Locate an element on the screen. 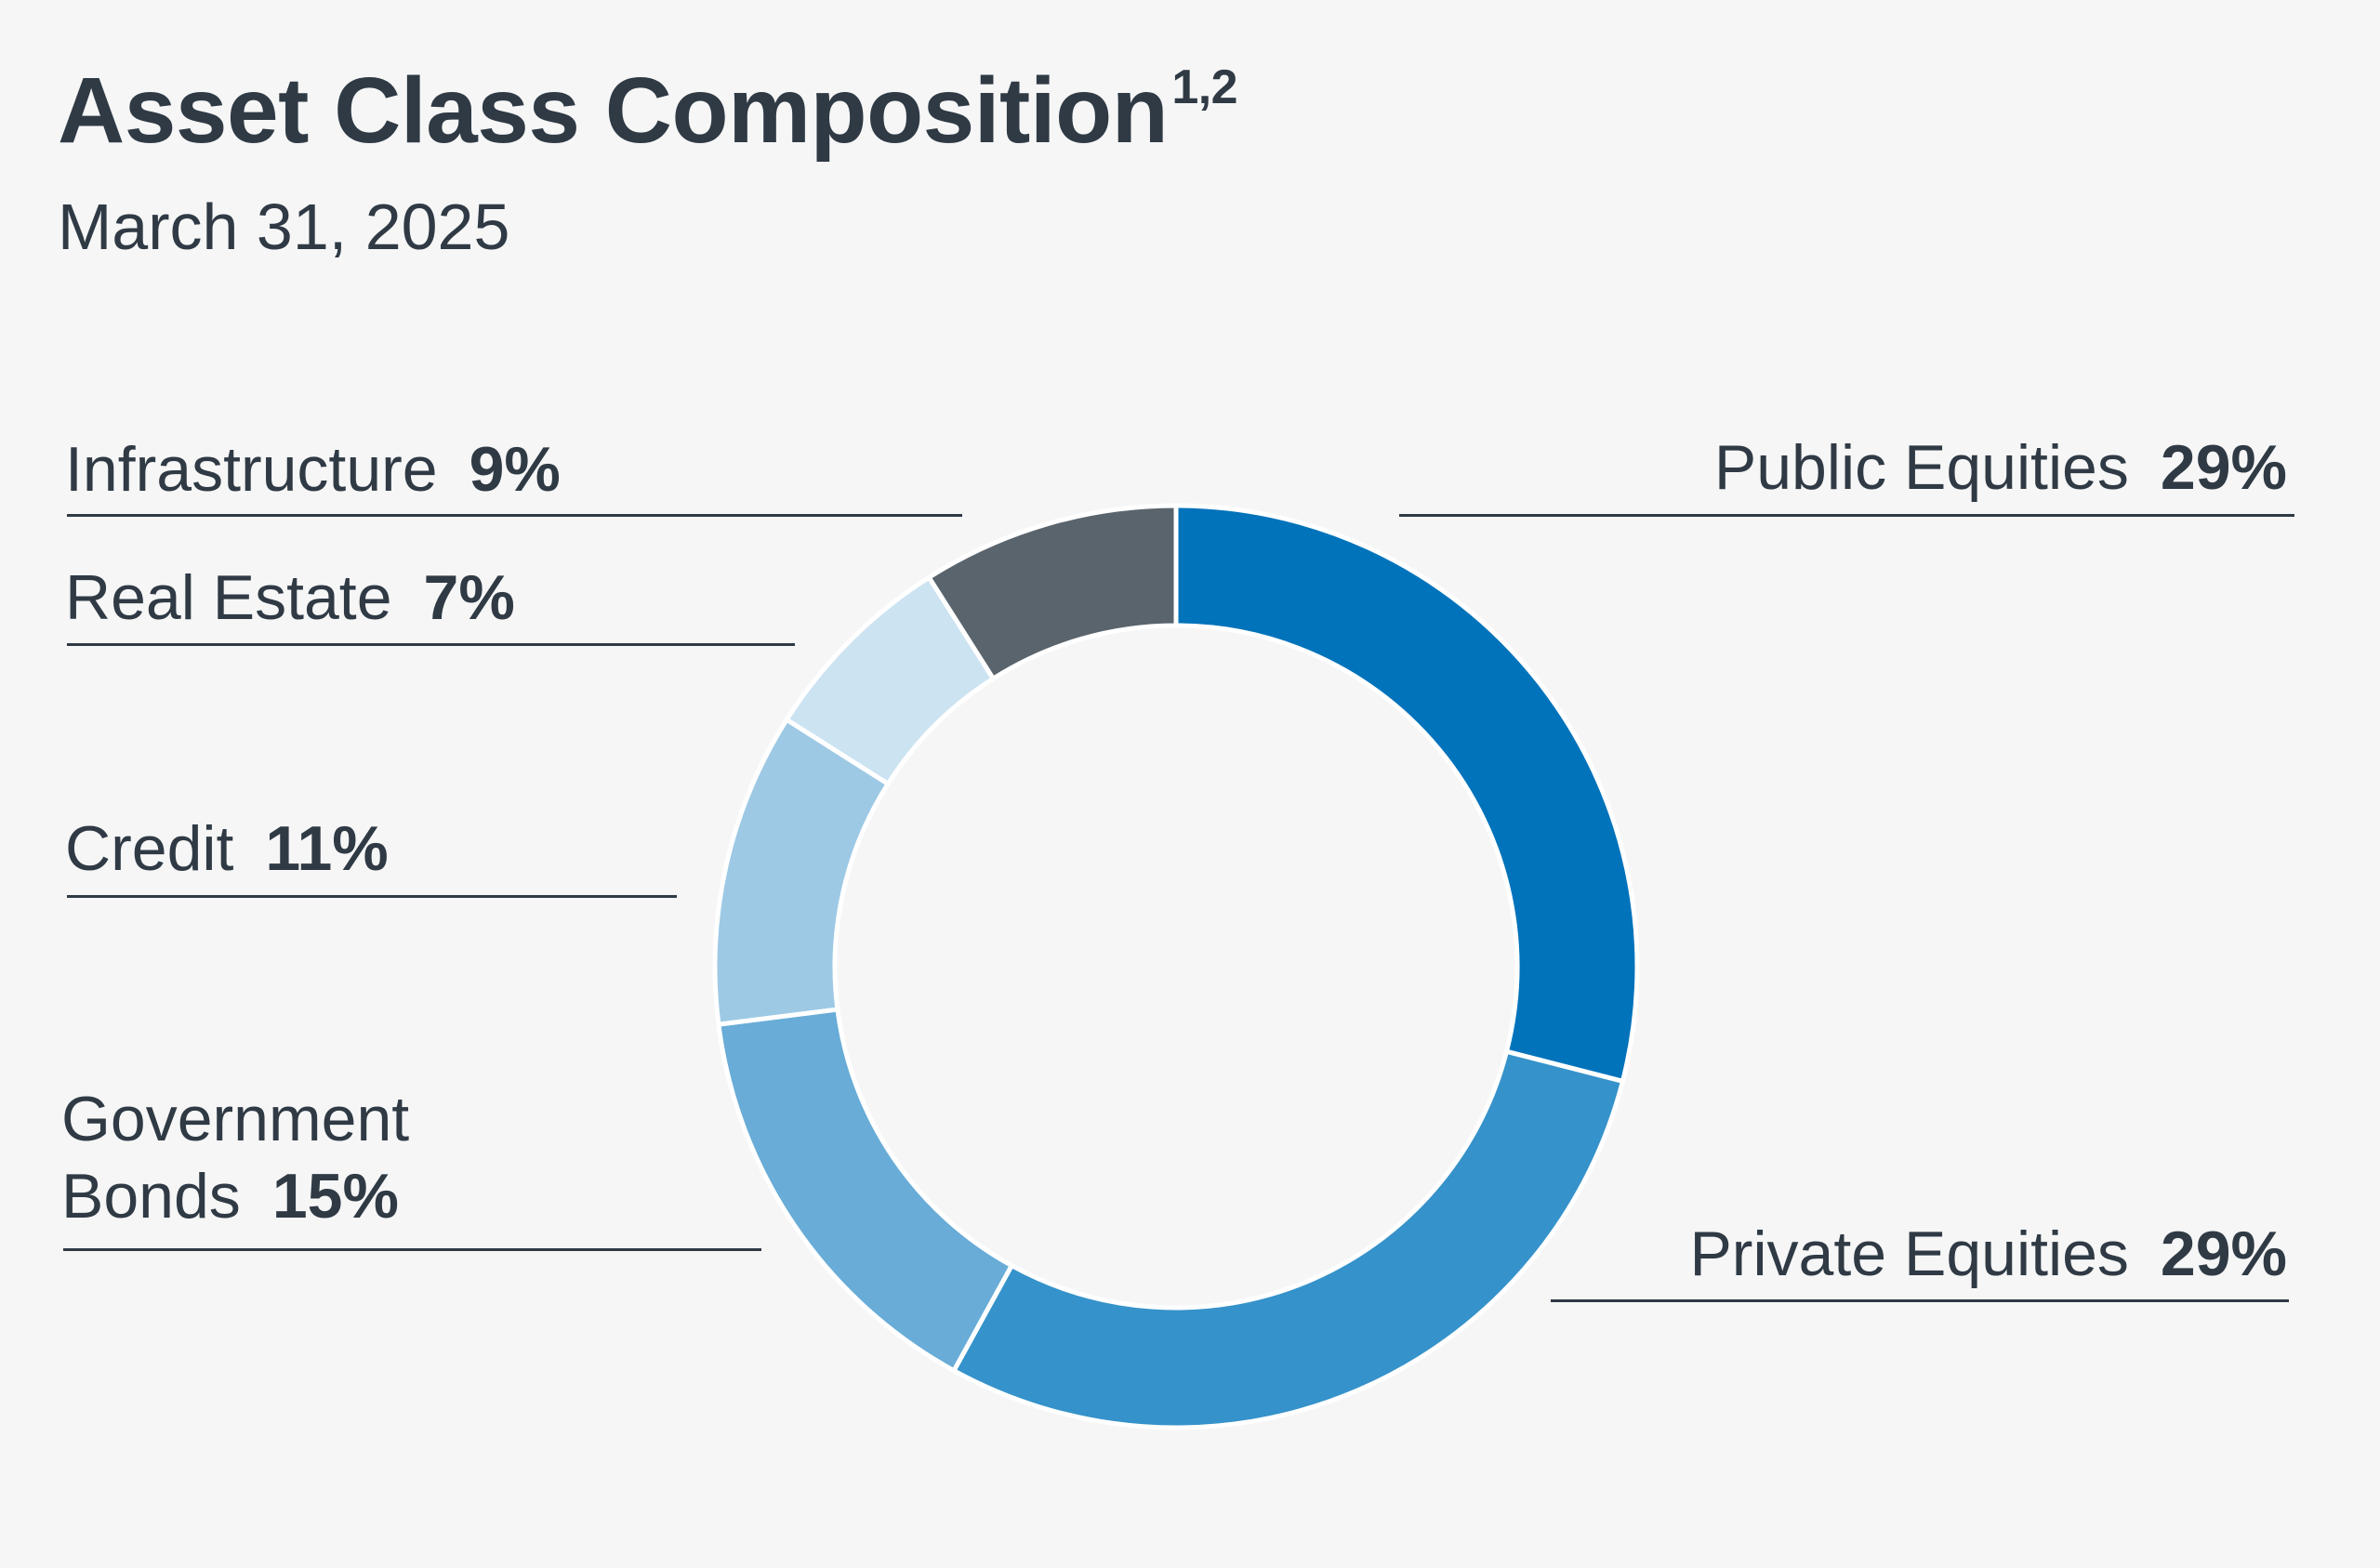  slice-private-equities is located at coordinates (1288, 1239).